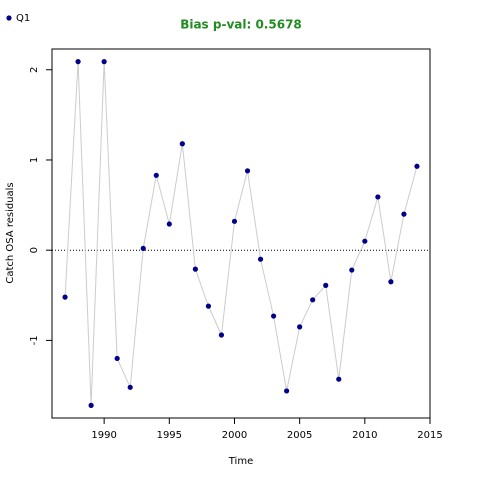 This screenshot has width=480, height=480. Describe the element at coordinates (9, 18) in the screenshot. I see `legend-marker` at that location.